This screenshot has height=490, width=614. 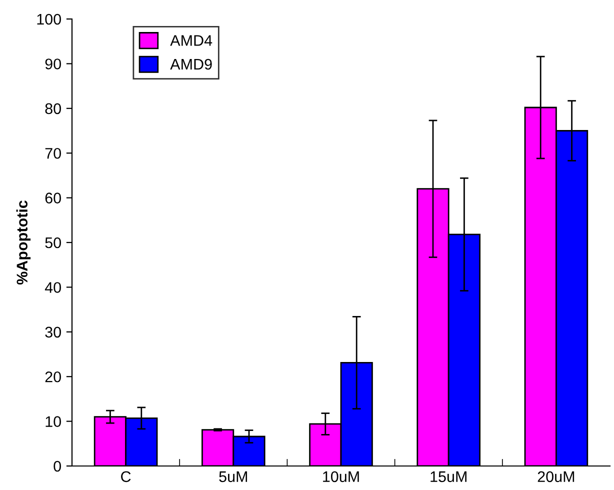 I want to click on y-tick-label: 30, so click(x=53, y=332).